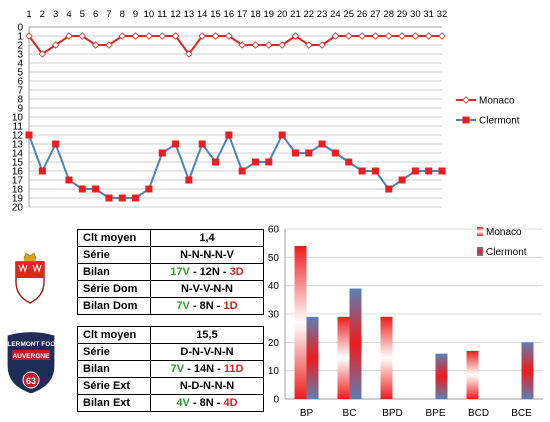 This screenshot has height=422, width=550. Describe the element at coordinates (497, 101) in the screenshot. I see `legend-label-monaco: Monaco` at that location.